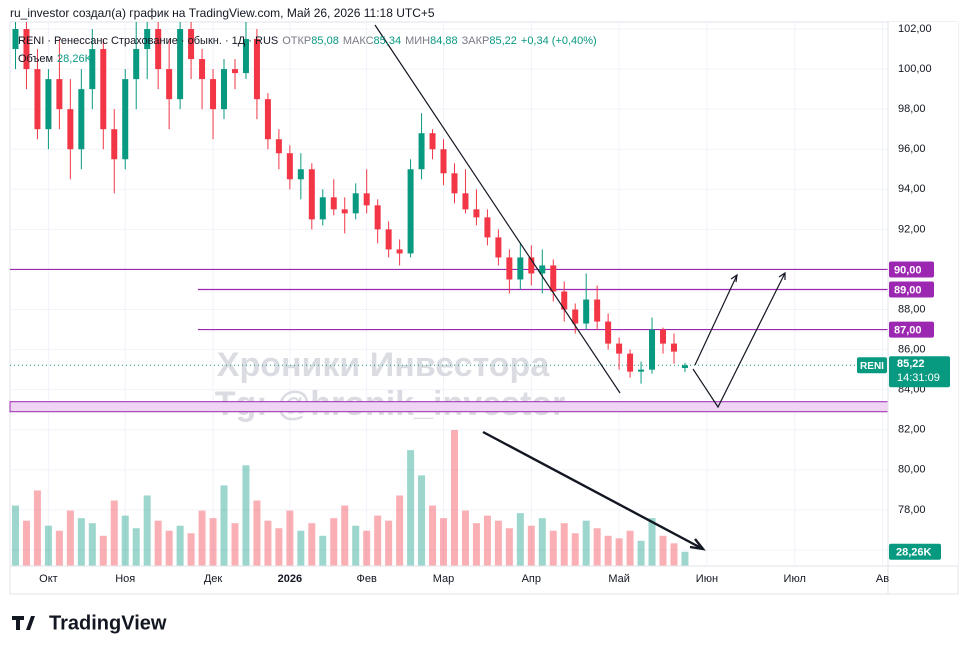 Image resolution: width=965 pixels, height=654 pixels. I want to click on label: МАКС, so click(358, 41).